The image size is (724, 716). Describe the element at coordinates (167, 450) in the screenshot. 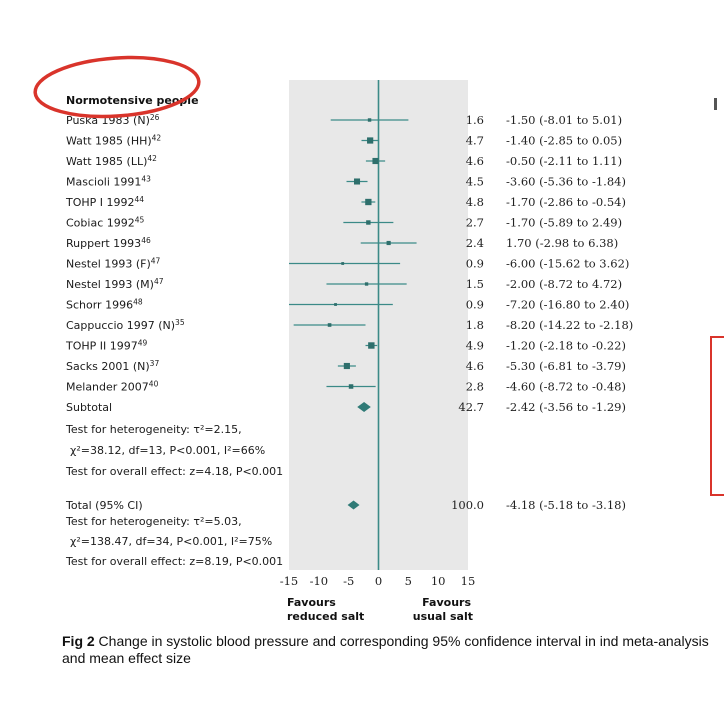

I see `subtotal-stat-note: χ²=38.12, df=13, P<0.001, I²=66%` at that location.